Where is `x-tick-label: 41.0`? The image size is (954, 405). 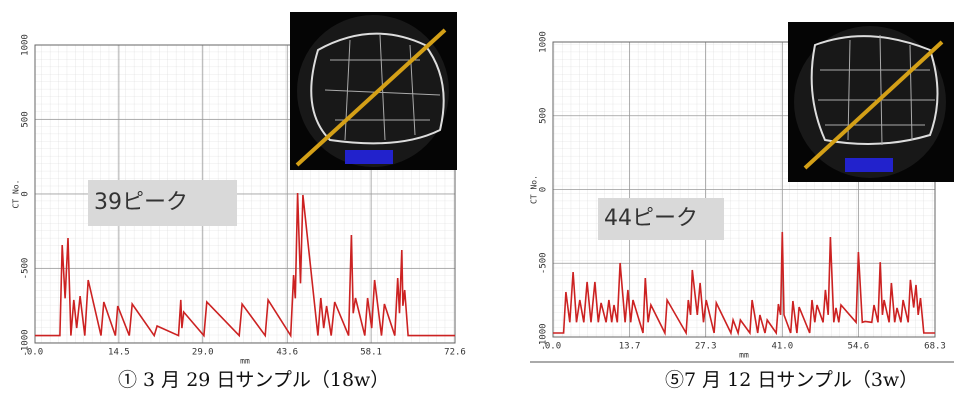 x-tick-label: 41.0 is located at coordinates (782, 347).